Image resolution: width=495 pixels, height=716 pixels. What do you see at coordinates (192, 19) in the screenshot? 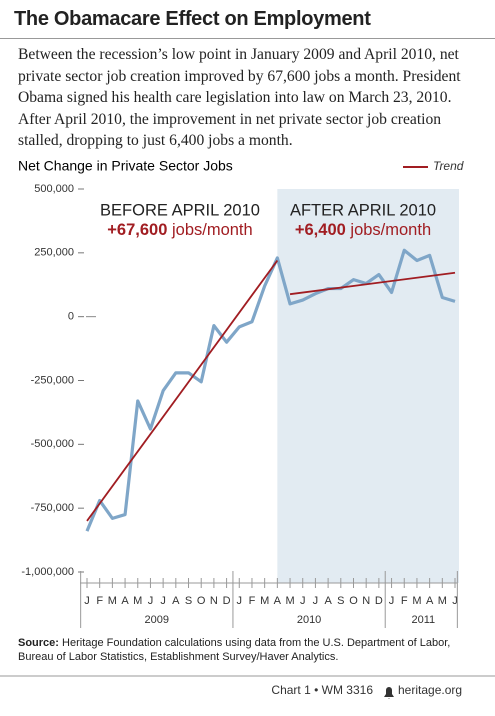
I see `title: The Obamacare Effect on Employment` at bounding box center [192, 19].